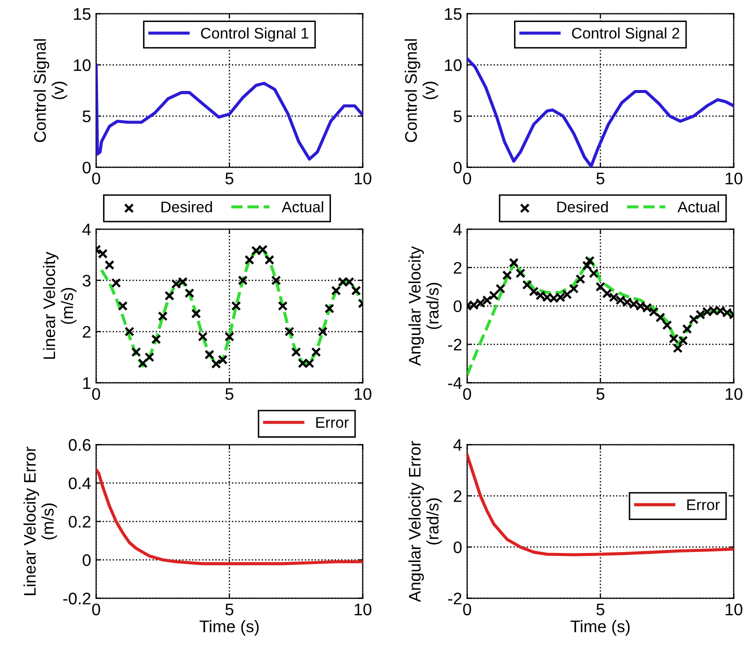 The image size is (751, 651). I want to click on y-tick-label: 0.6, so click(79, 445).